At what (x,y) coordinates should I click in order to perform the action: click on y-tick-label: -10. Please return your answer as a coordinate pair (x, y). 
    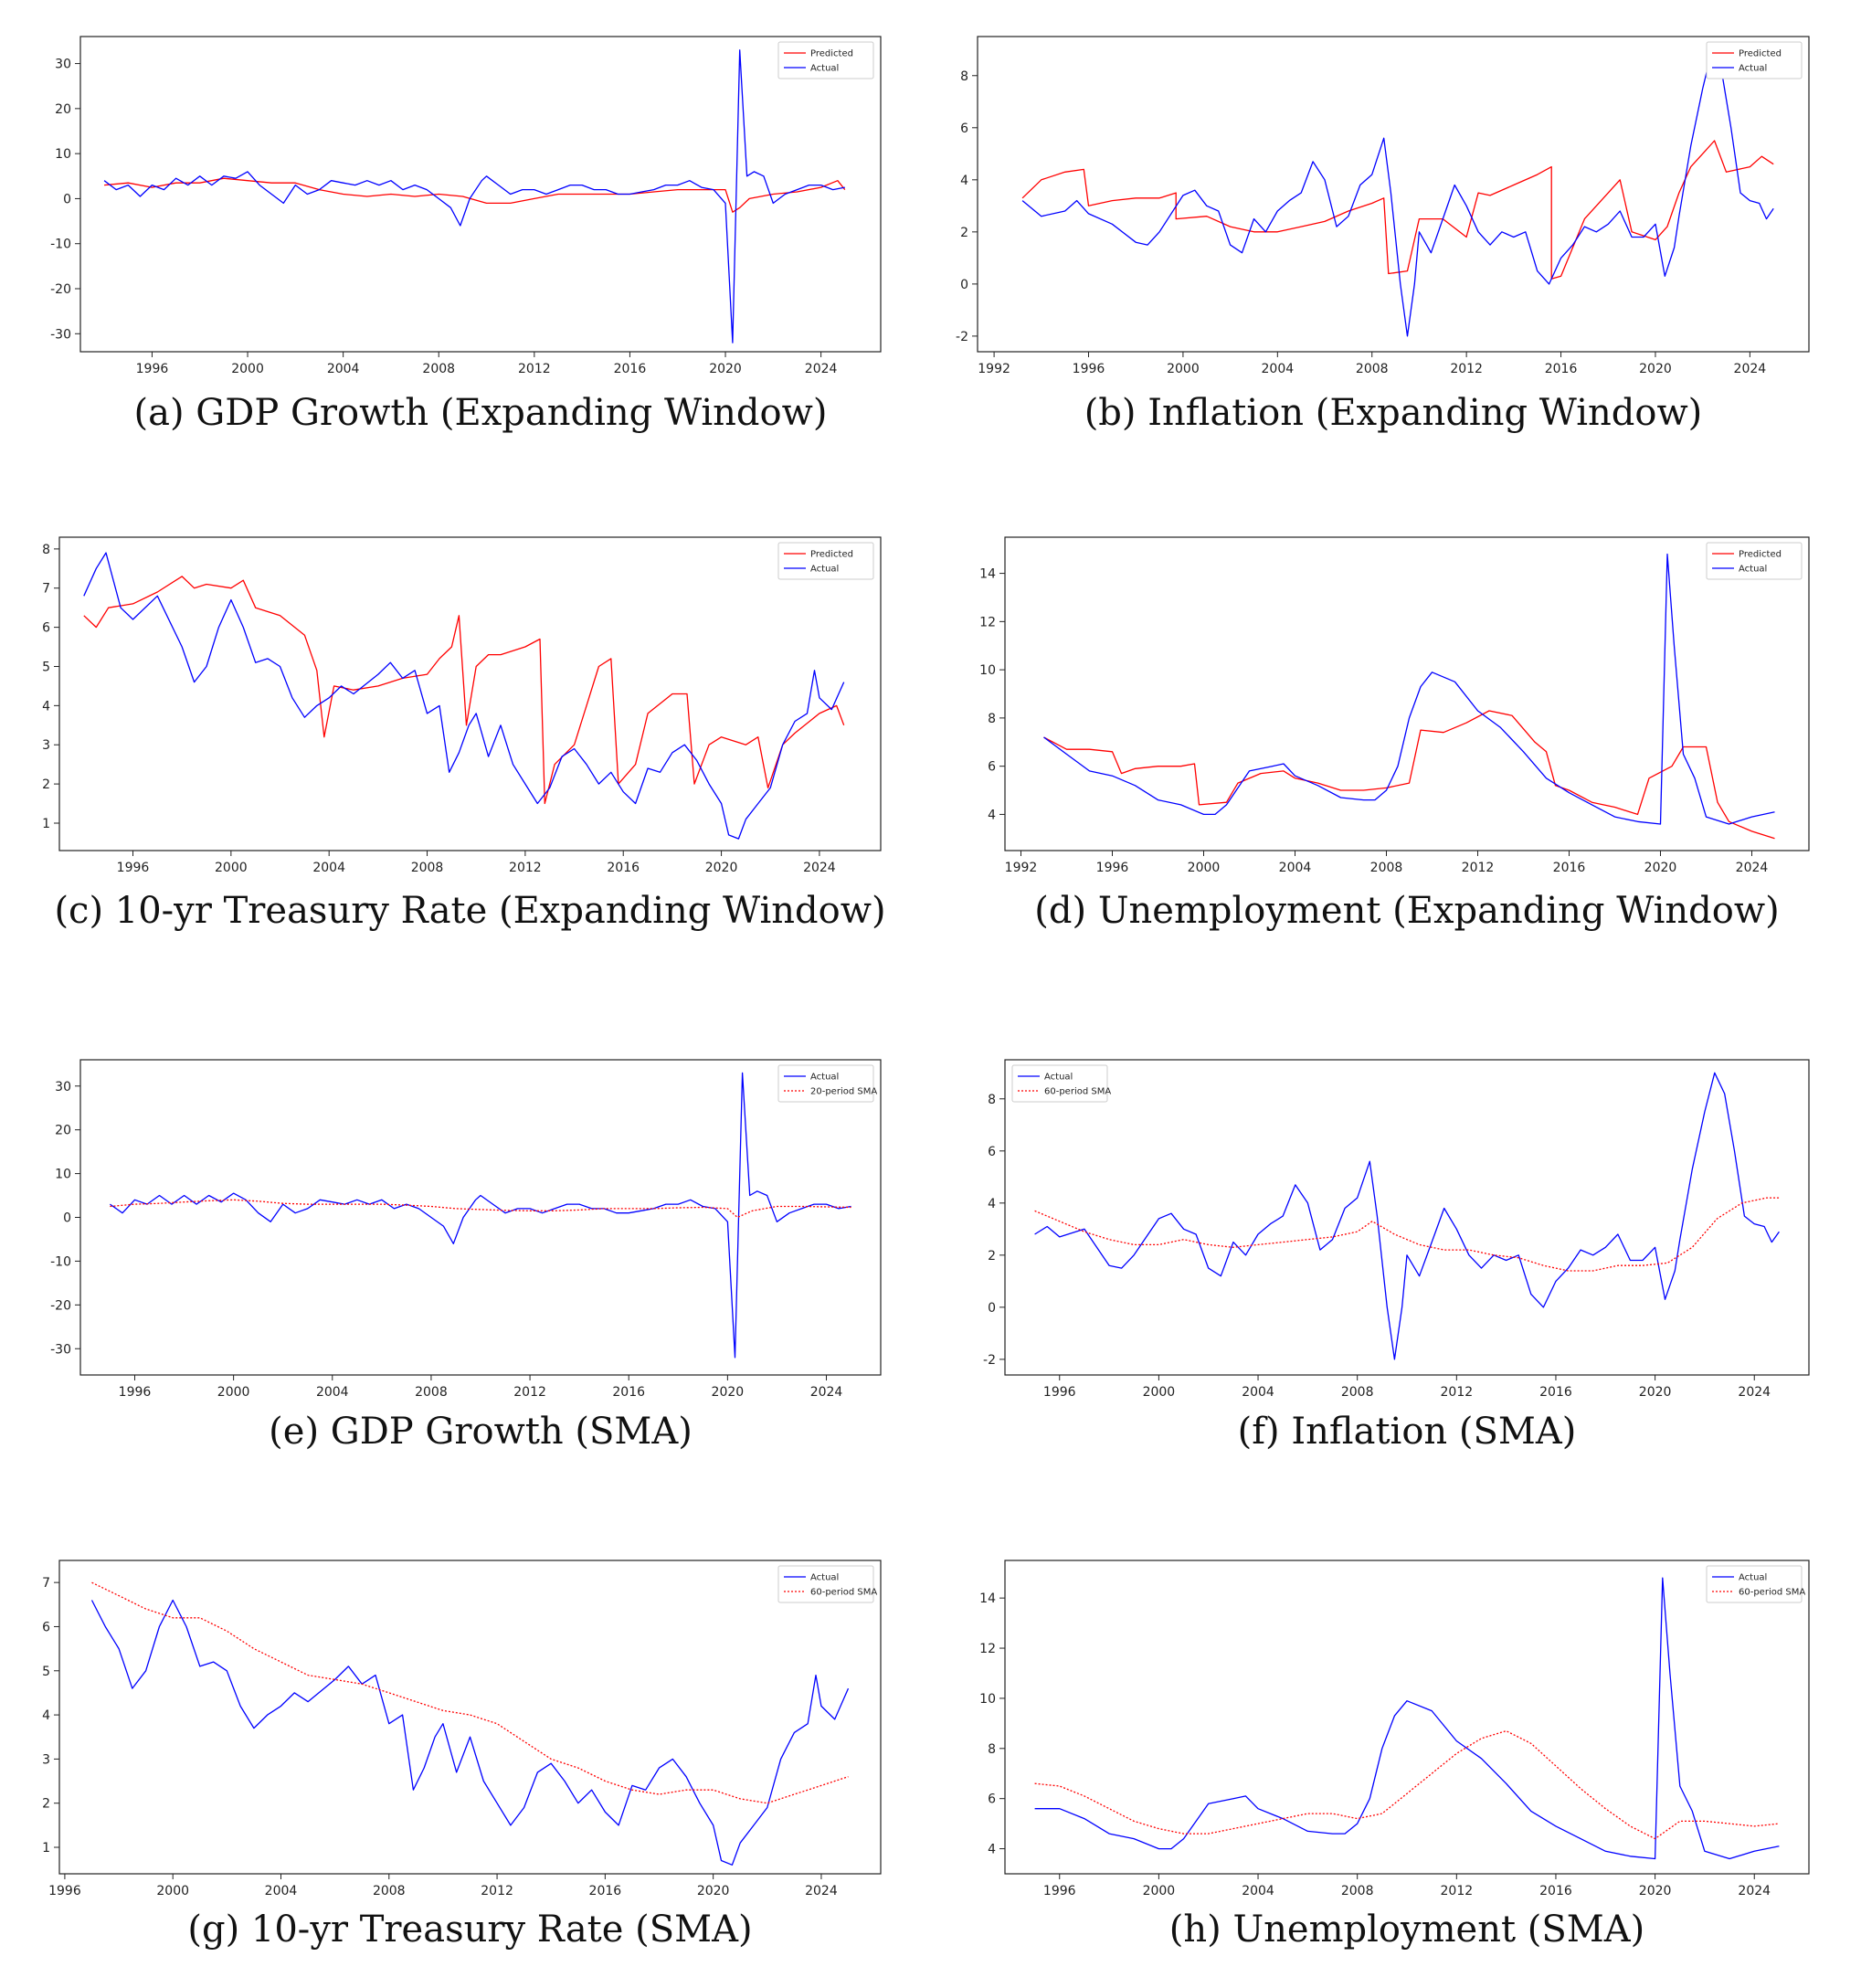
    Looking at the image, I should click on (60, 245).